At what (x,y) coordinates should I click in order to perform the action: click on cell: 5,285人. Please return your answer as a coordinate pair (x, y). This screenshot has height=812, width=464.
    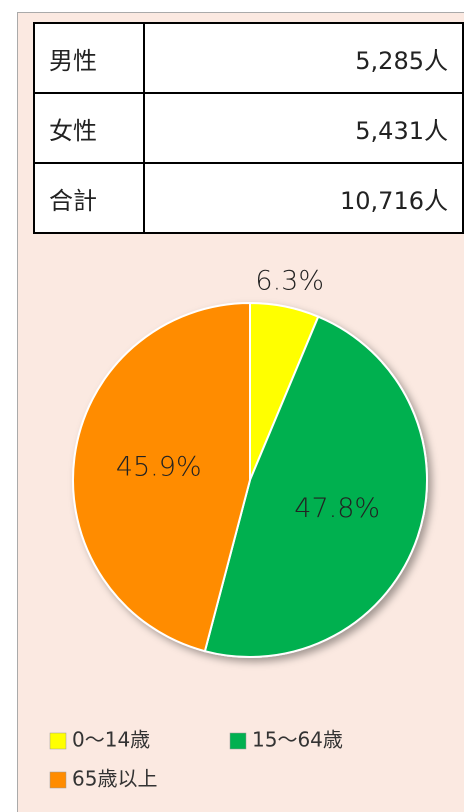
    Looking at the image, I should click on (303, 58).